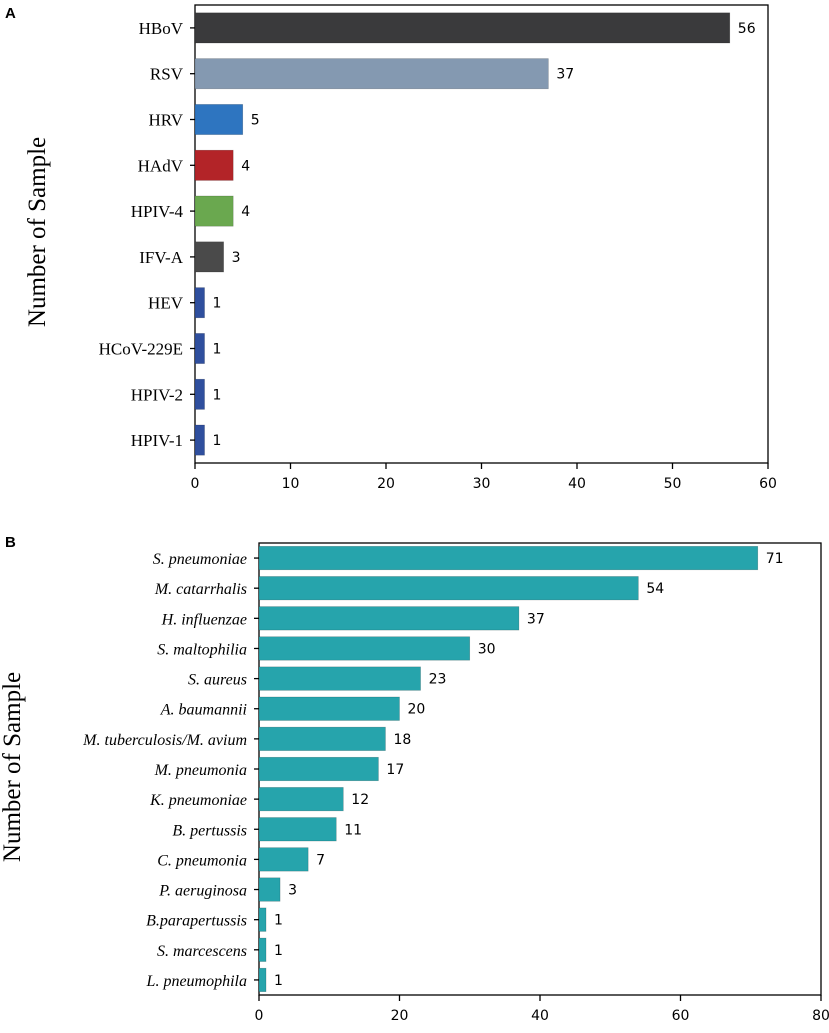 The width and height of the screenshot is (829, 1033). Describe the element at coordinates (329, 708) in the screenshot. I see `panel-b-bar-a-baumannii` at that location.